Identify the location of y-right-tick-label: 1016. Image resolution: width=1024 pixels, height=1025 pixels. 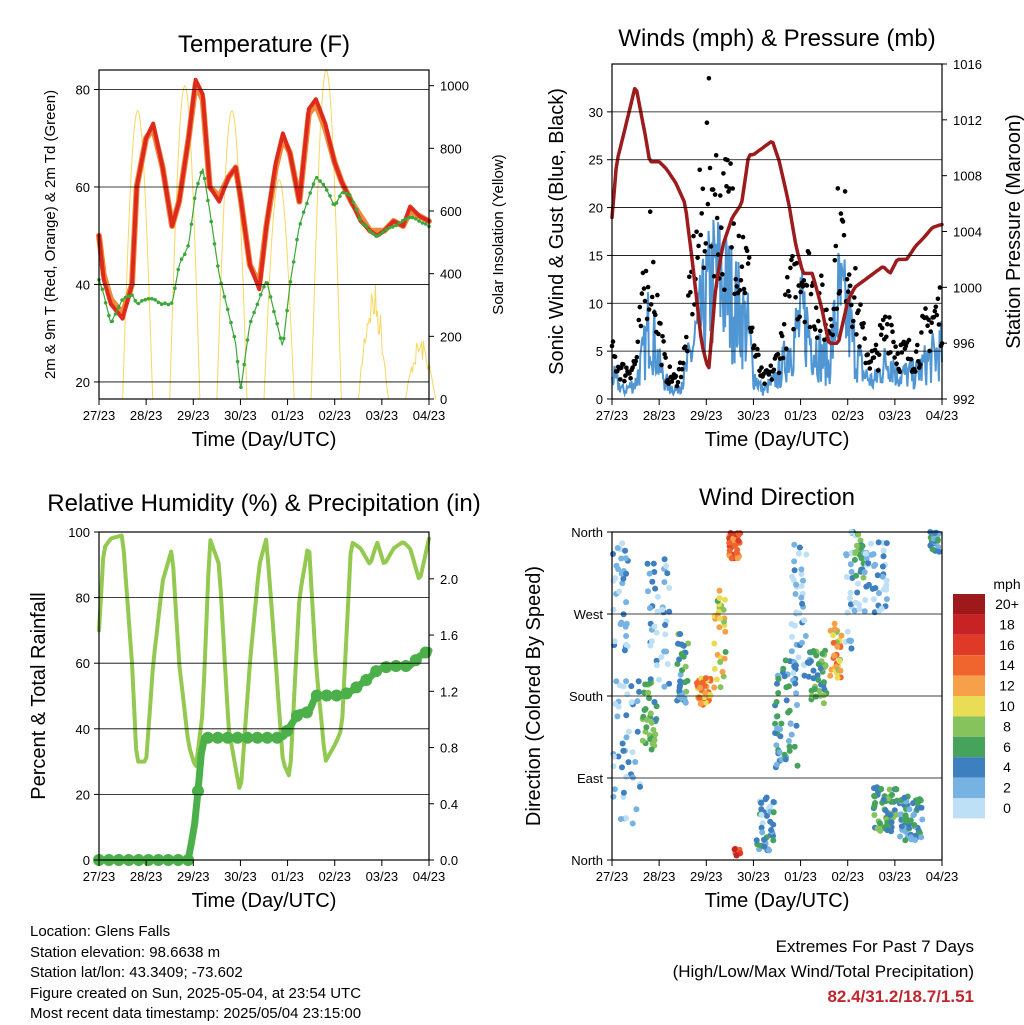
(967, 64).